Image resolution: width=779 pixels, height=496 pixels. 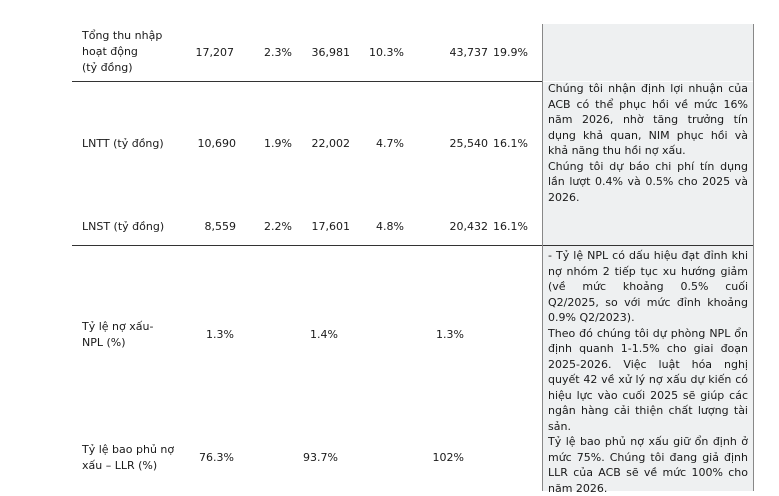 What do you see at coordinates (118, 326) in the screenshot?
I see `row-label-line: Tỷ lệ nợ xấu-` at bounding box center [118, 326].